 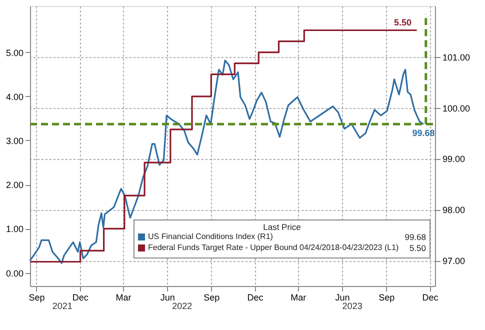 What do you see at coordinates (423, 133) in the screenshot?
I see `data-label: 99.68` at bounding box center [423, 133].